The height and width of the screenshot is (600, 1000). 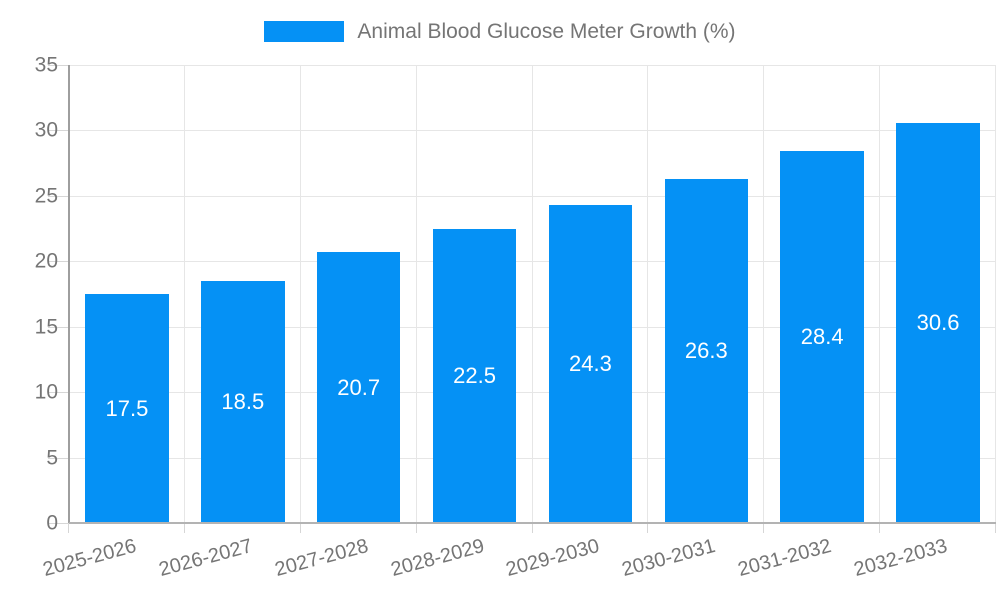 I want to click on bar: 18.5, so click(x=243, y=401).